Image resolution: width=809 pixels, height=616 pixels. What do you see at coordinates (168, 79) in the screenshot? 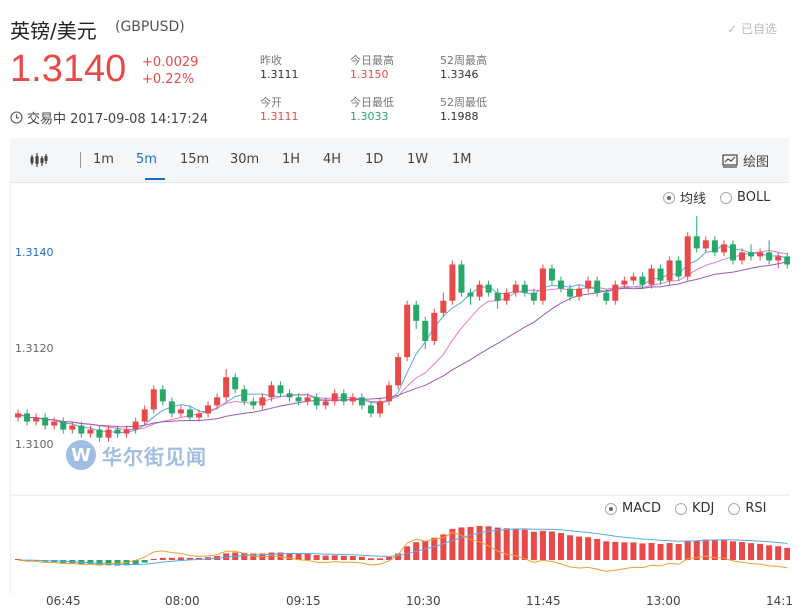
I see `price-change-percent: +0.22%` at bounding box center [168, 79].